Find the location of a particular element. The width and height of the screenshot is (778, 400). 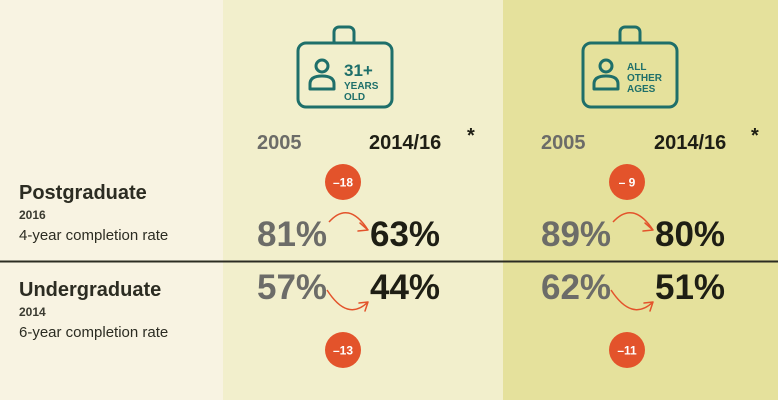

change-badge-label: – 9 is located at coordinates (627, 183).